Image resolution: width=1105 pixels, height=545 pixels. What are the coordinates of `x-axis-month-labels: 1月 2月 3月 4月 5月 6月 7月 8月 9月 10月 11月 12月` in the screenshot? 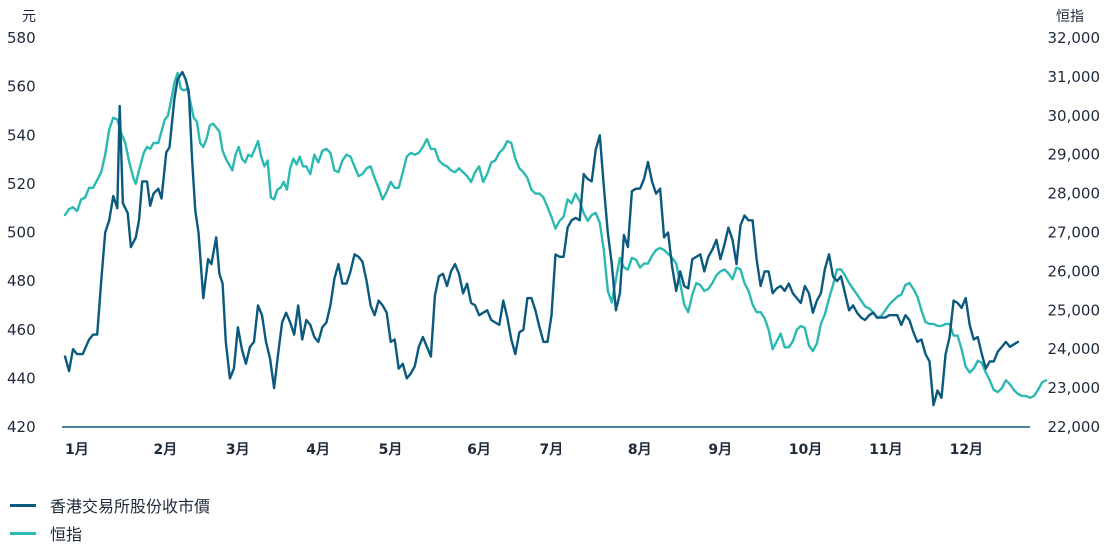 It's located at (524, 450).